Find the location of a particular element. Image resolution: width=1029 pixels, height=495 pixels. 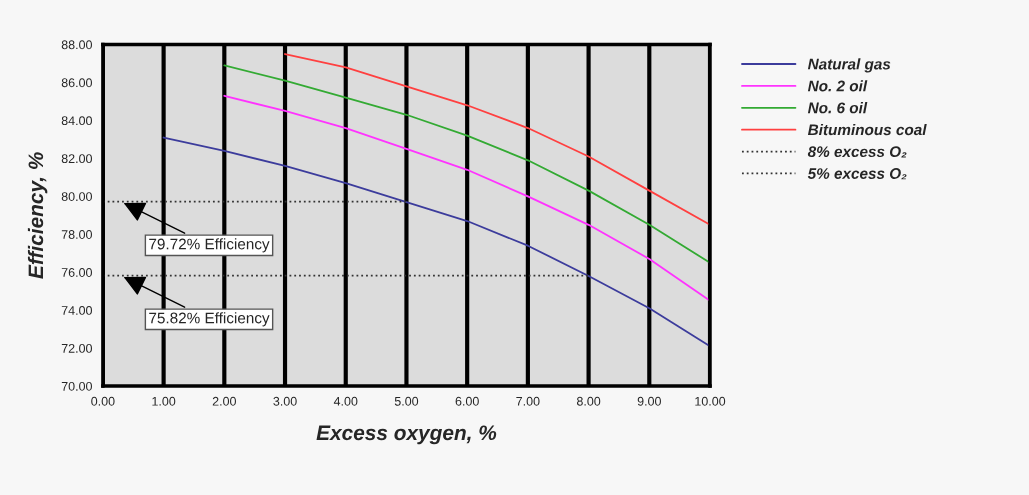

x-tick-label: 6.00 is located at coordinates (467, 401).